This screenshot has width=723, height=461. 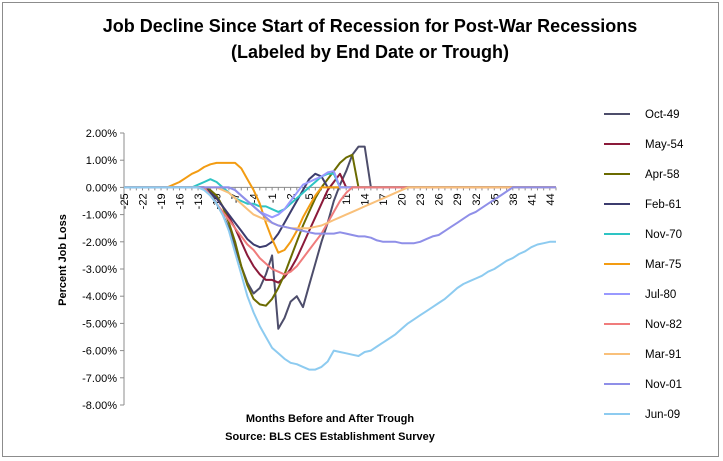 What do you see at coordinates (660, 295) in the screenshot?
I see `legend-label: Jul-80` at bounding box center [660, 295].